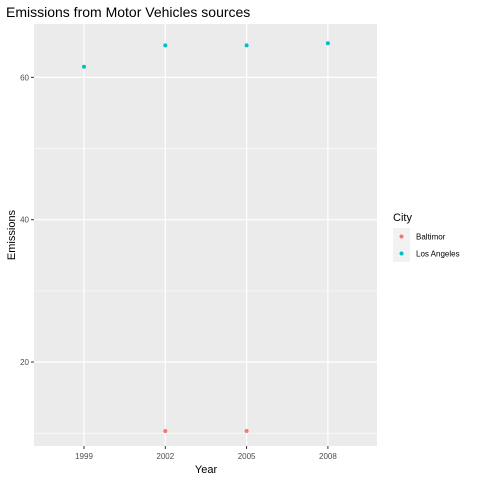 Image resolution: width=480 pixels, height=480 pixels. I want to click on x-tick-label: 2005, so click(247, 456).